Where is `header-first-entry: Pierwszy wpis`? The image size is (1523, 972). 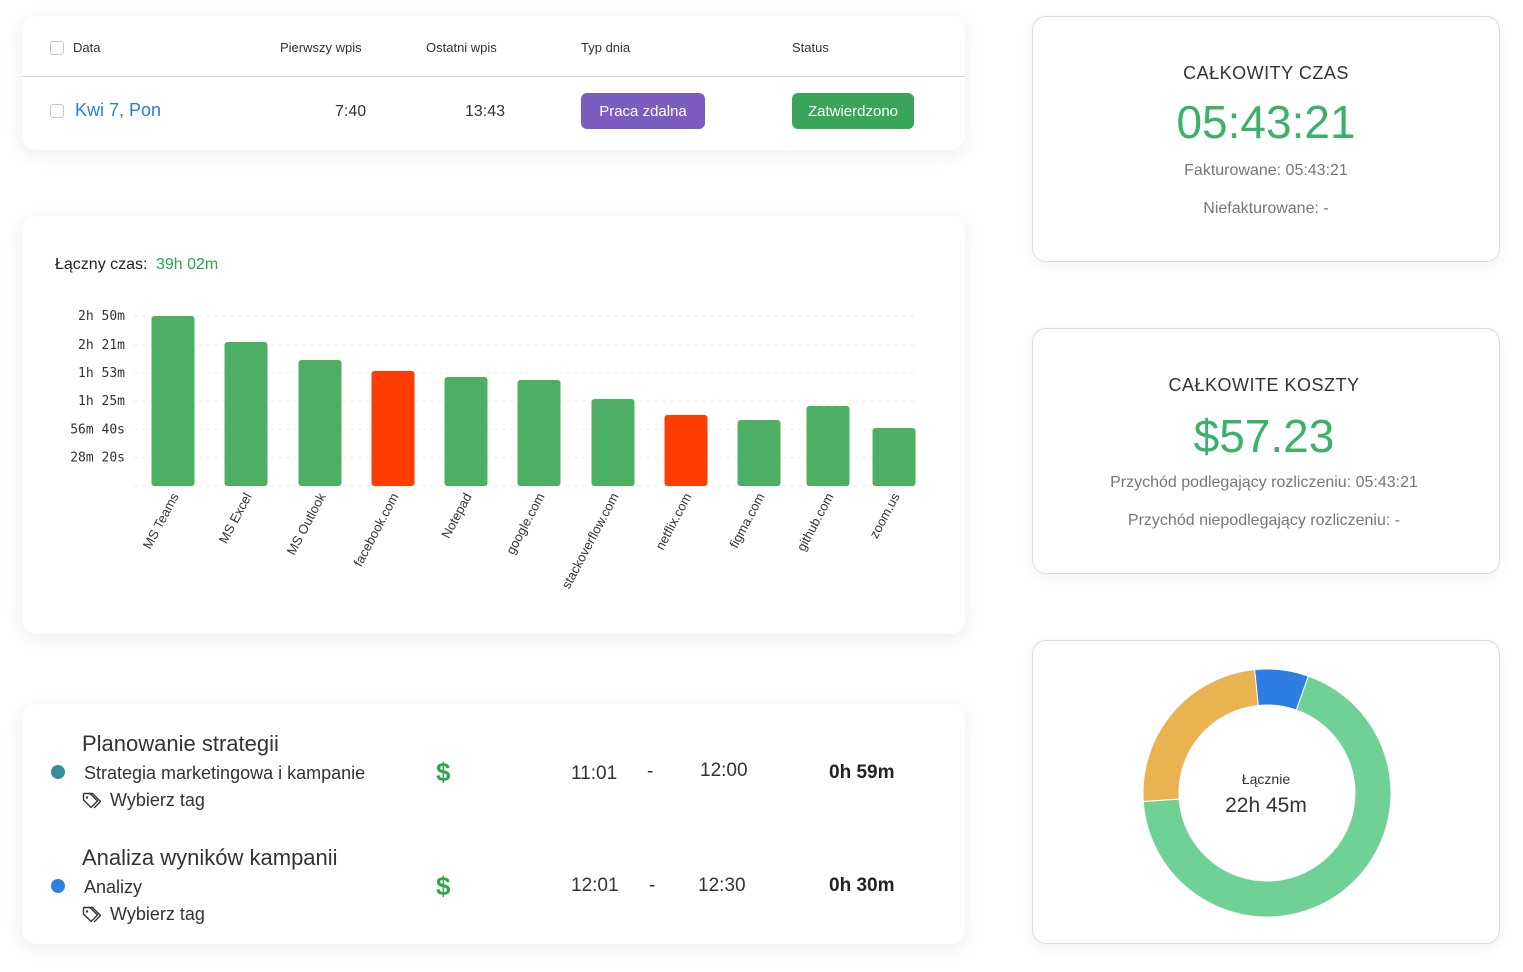 header-first-entry: Pierwszy wpis is located at coordinates (321, 47).